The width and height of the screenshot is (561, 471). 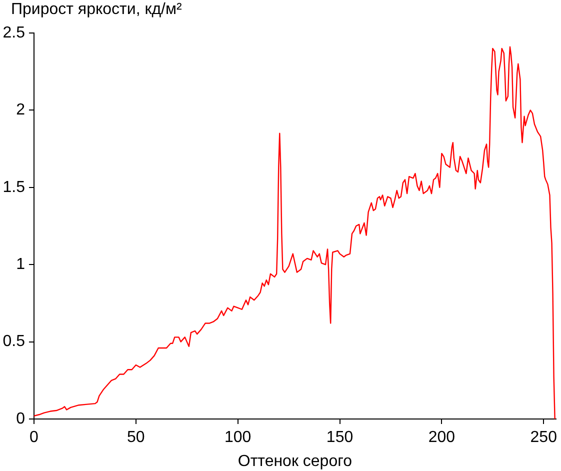 What do you see at coordinates (21, 419) in the screenshot?
I see `y-tick-label: 0` at bounding box center [21, 419].